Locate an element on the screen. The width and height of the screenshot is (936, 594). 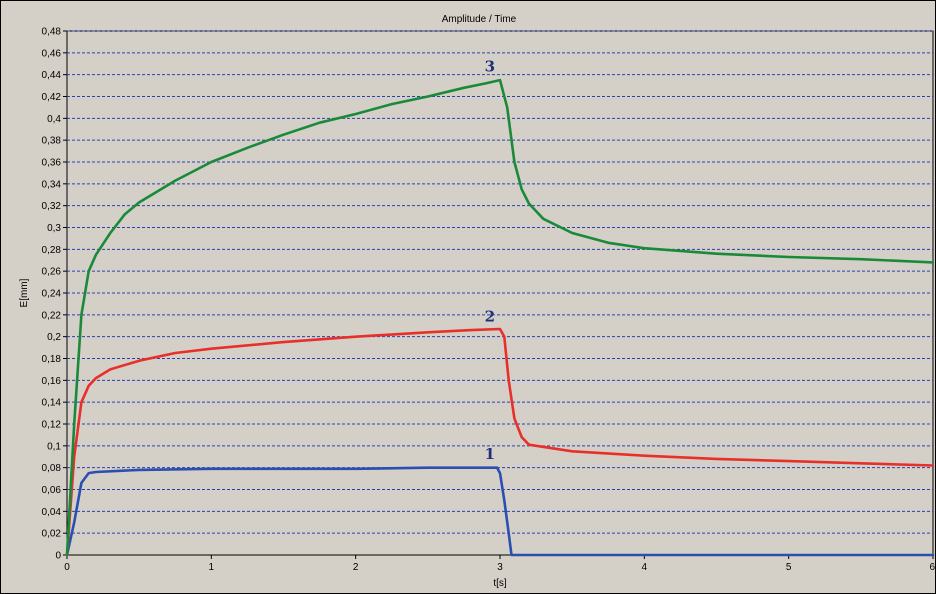
y-tick-label: 0,24 is located at coordinates (52, 294).